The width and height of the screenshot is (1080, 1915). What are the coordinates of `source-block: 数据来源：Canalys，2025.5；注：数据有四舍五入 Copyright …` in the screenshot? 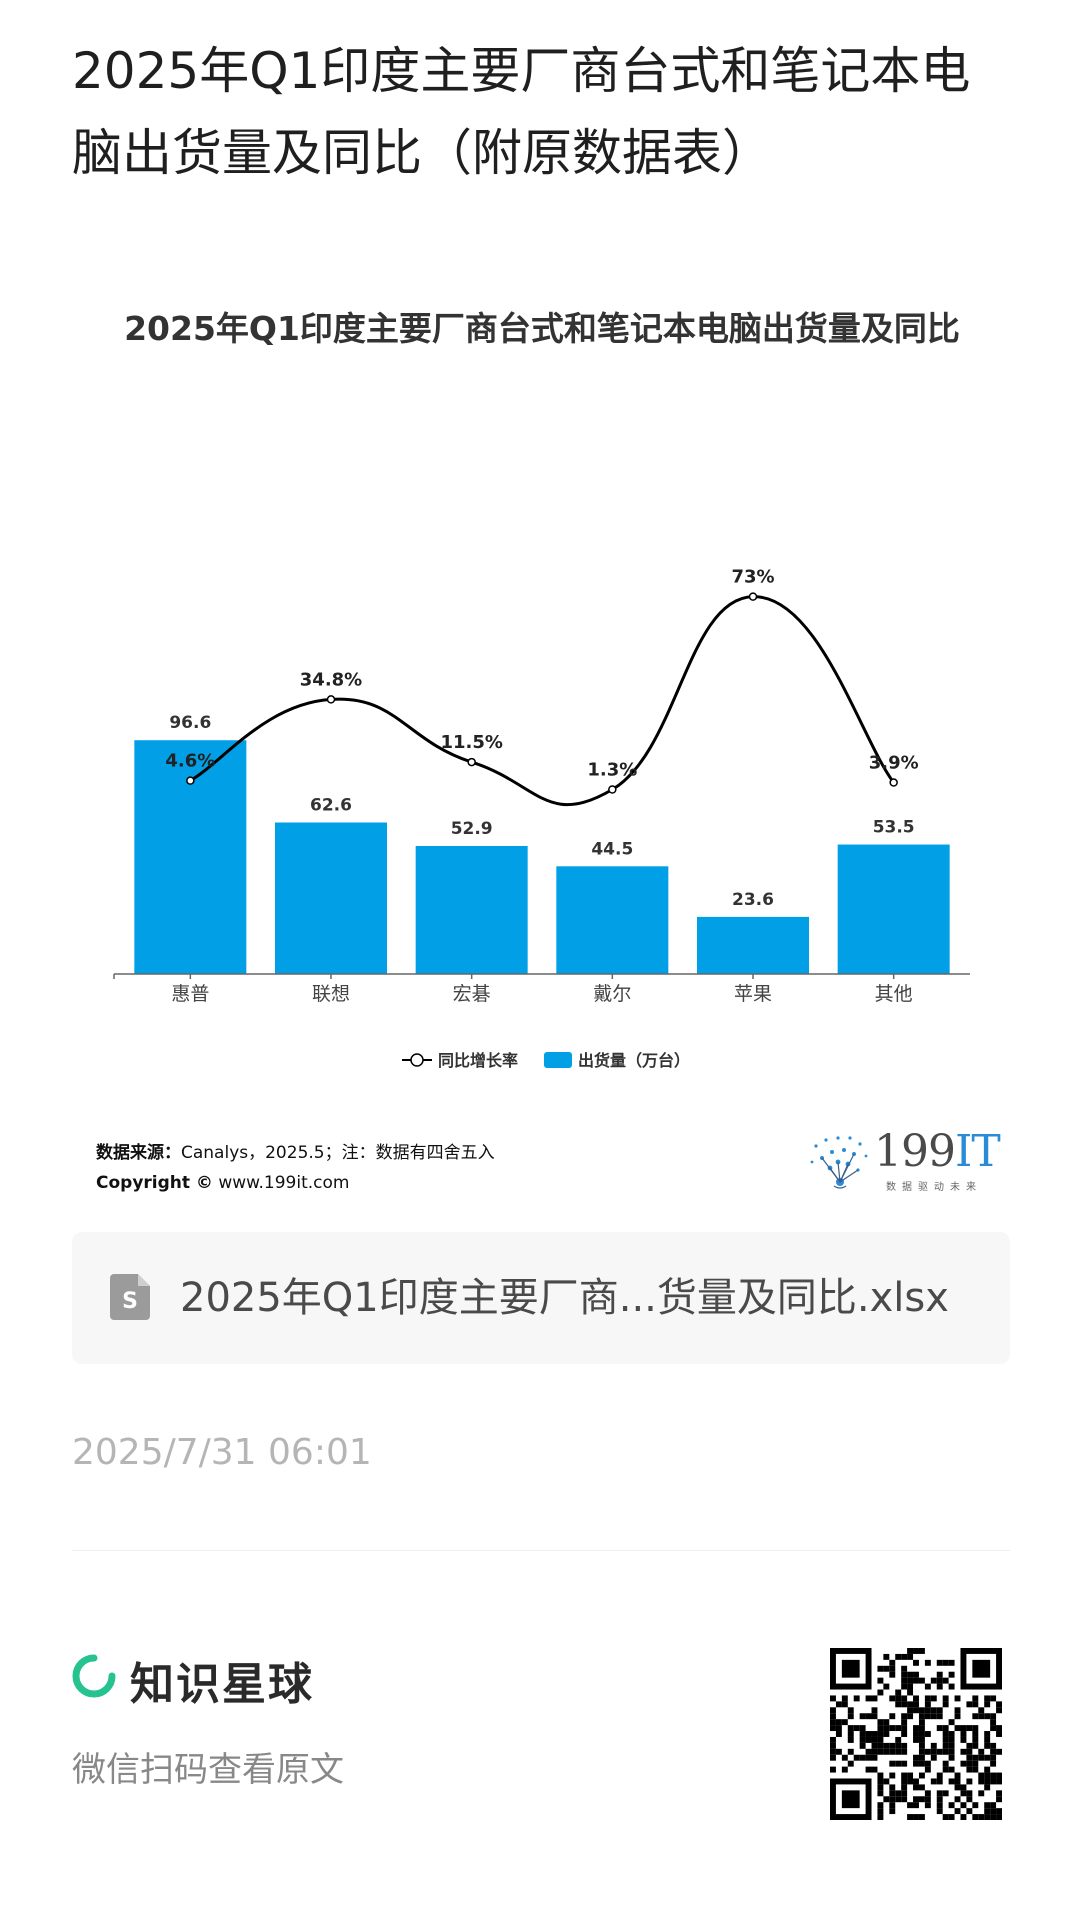 It's located at (295, 1168).